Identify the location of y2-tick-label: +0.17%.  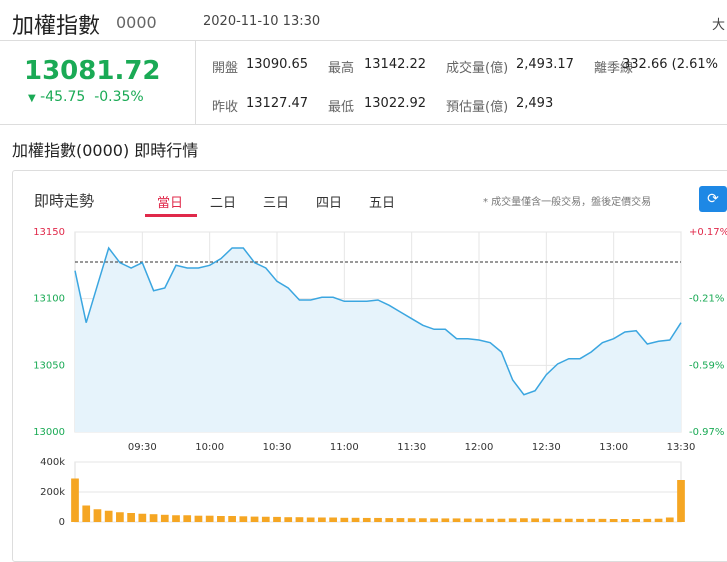
(708, 232).